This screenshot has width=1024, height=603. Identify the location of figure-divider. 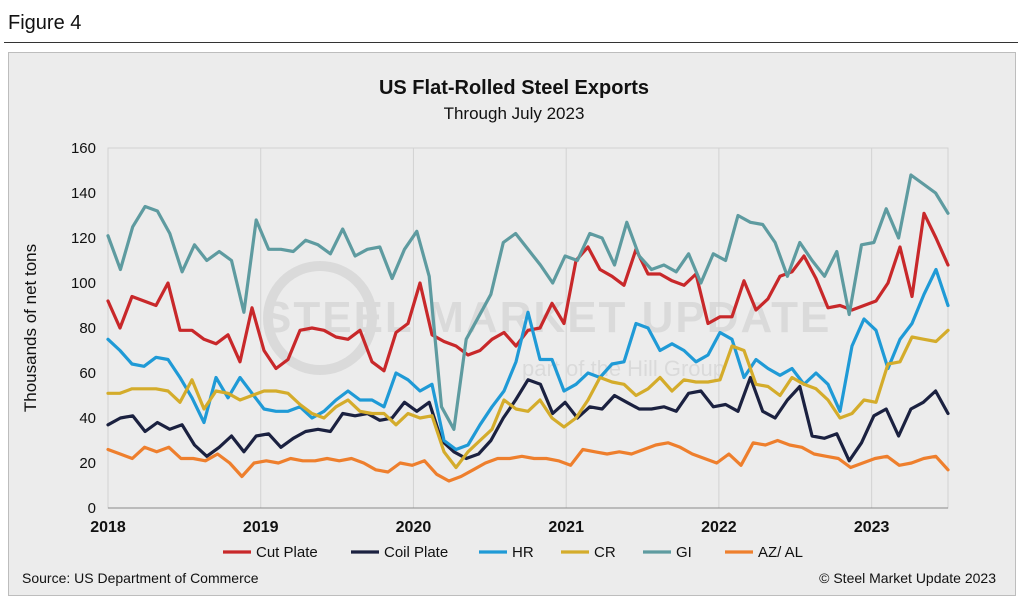
(511, 42).